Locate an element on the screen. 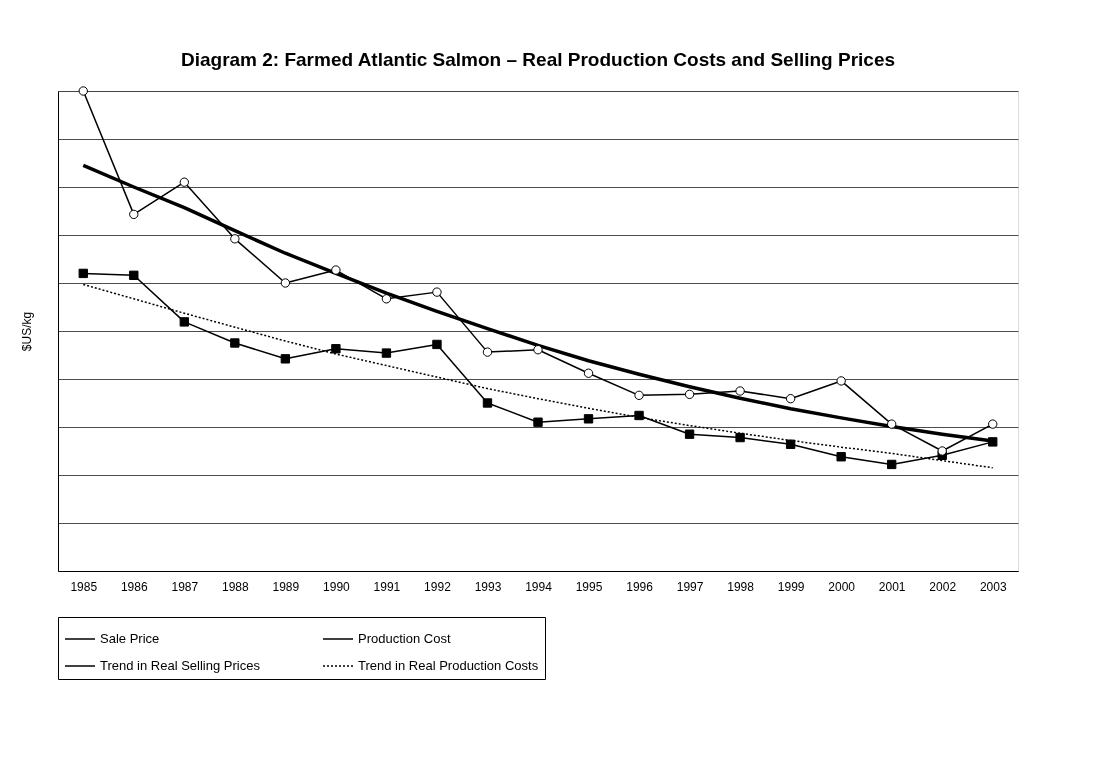 The width and height of the screenshot is (1094, 766). x-tick-label: 1999 is located at coordinates (791, 586).